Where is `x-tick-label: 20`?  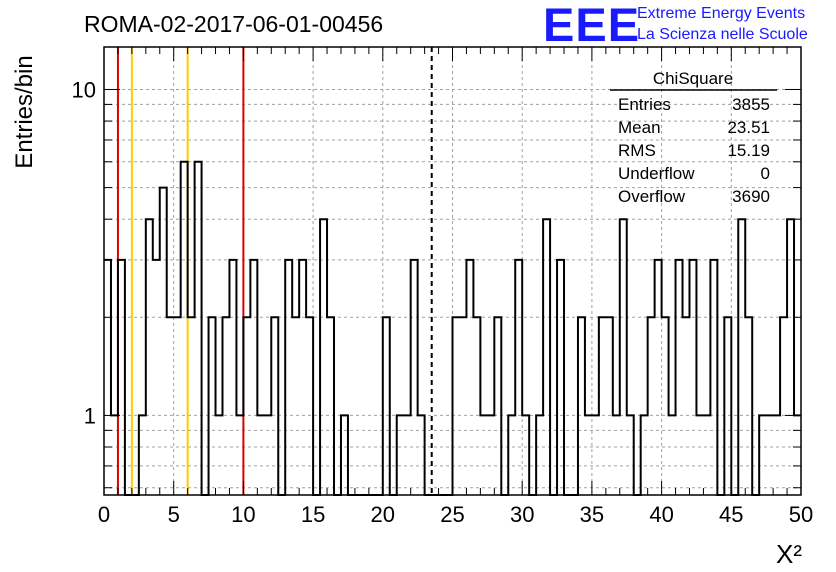
x-tick-label: 20 is located at coordinates (383, 514).